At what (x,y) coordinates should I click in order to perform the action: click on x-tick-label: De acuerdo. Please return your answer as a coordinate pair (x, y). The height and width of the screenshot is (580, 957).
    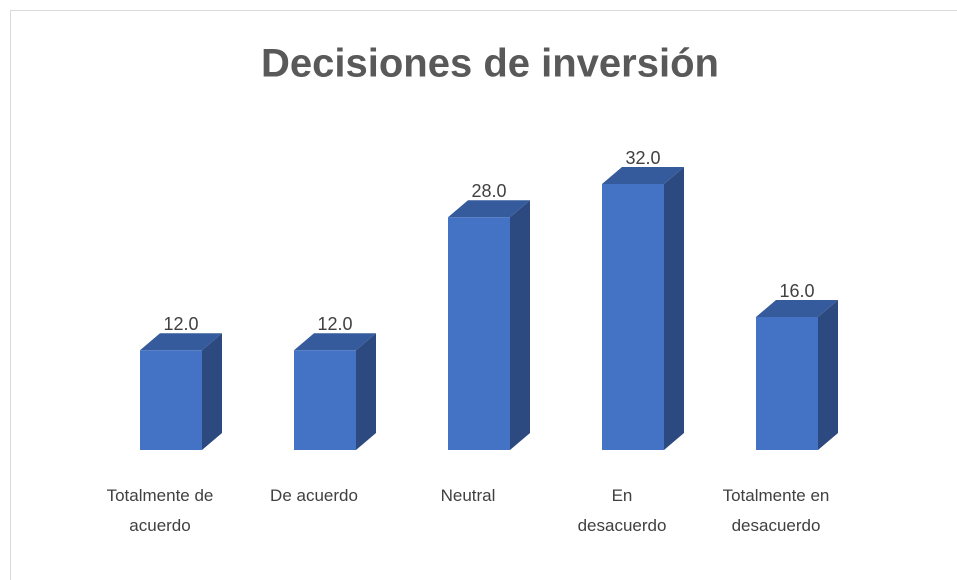
    Looking at the image, I should click on (314, 495).